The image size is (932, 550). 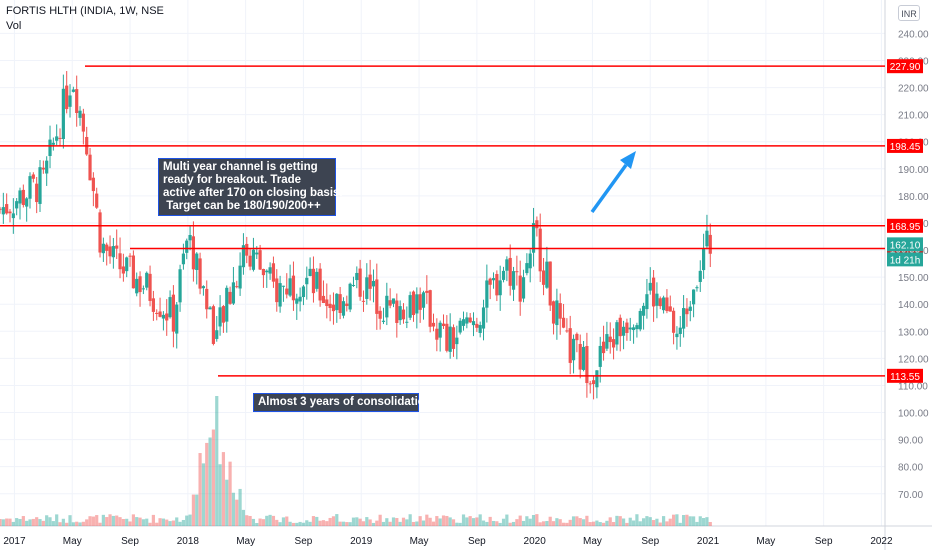 I want to click on volume-indicator-label: Vol, so click(x=14, y=26).